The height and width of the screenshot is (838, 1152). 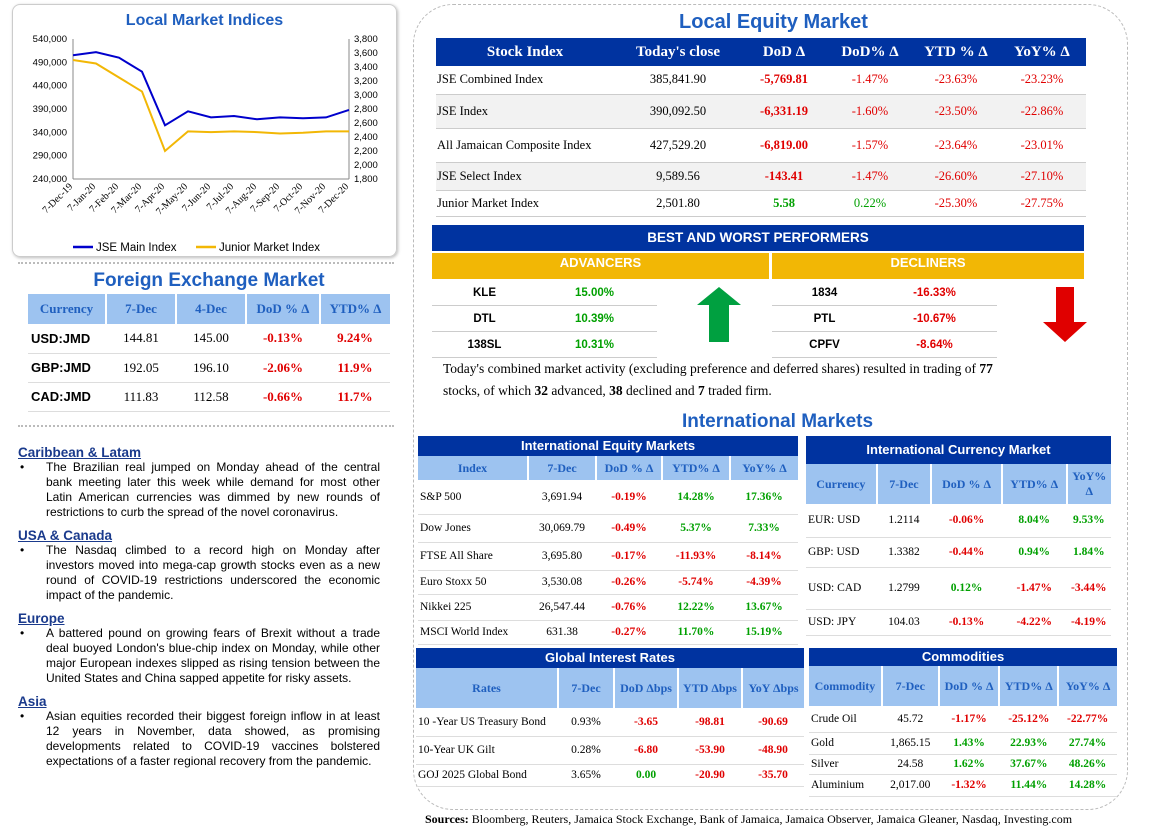 What do you see at coordinates (986, 368) in the screenshot?
I see `summary-count: 77` at bounding box center [986, 368].